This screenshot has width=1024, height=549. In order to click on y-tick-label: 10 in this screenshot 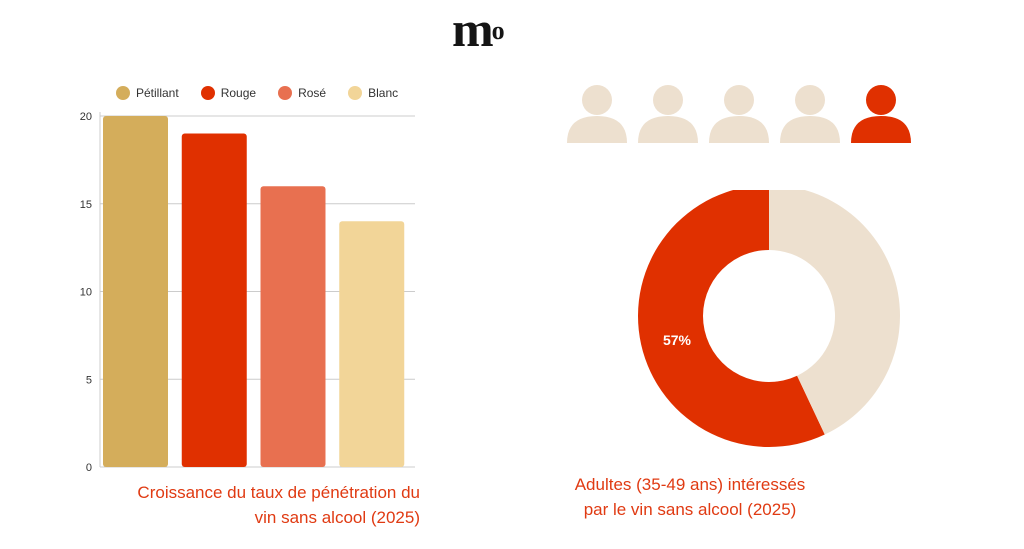, I will do `click(86, 293)`.